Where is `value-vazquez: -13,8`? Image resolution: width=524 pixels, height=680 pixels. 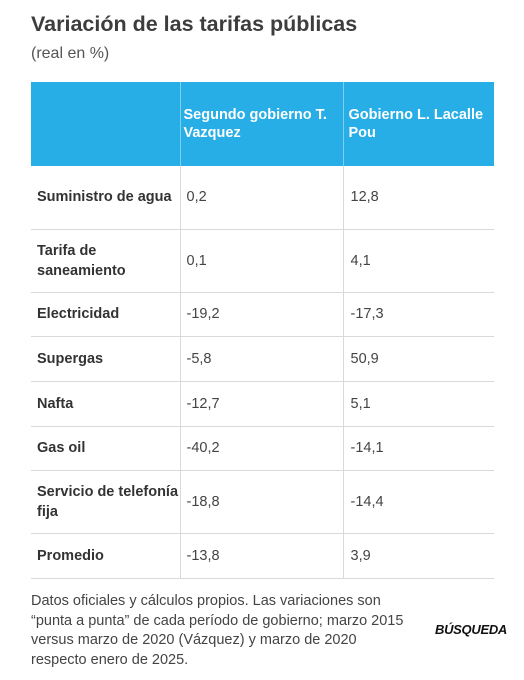
value-vazquez: -13,8 is located at coordinates (262, 556).